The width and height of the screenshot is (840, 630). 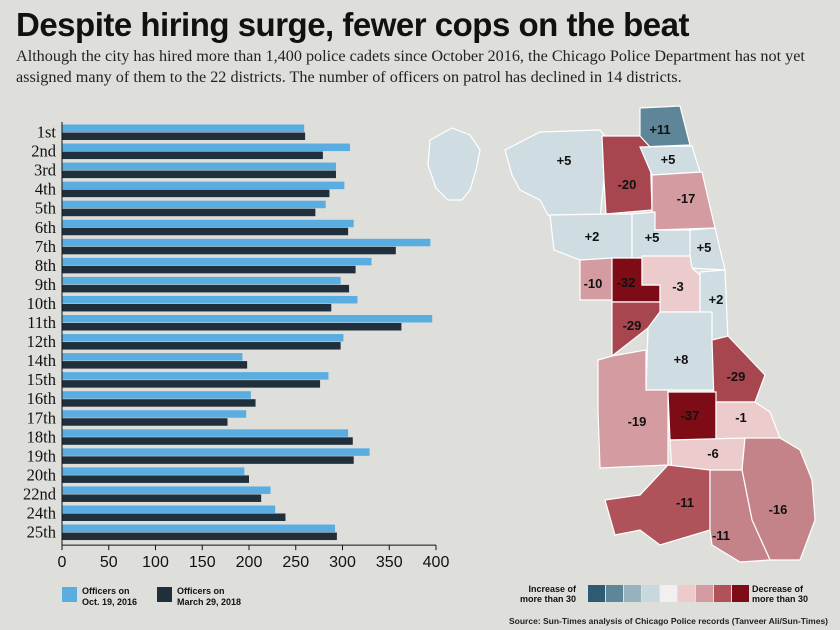 I want to click on district-22-shape, so click(x=657, y=505).